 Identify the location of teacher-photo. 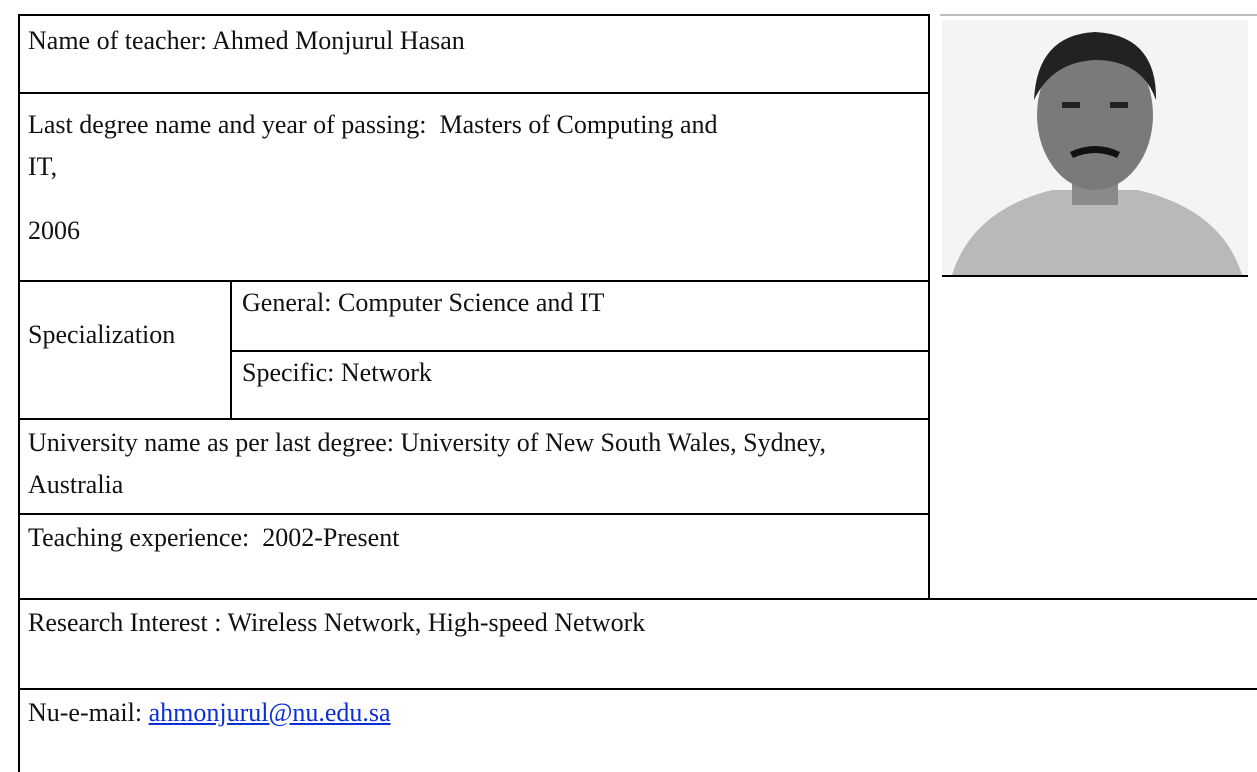
(1095, 147).